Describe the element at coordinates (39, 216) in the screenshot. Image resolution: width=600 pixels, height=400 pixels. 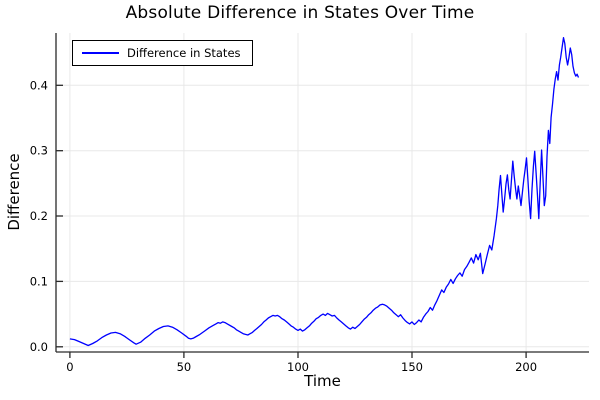
I see `y-tick-label: 0.2` at that location.